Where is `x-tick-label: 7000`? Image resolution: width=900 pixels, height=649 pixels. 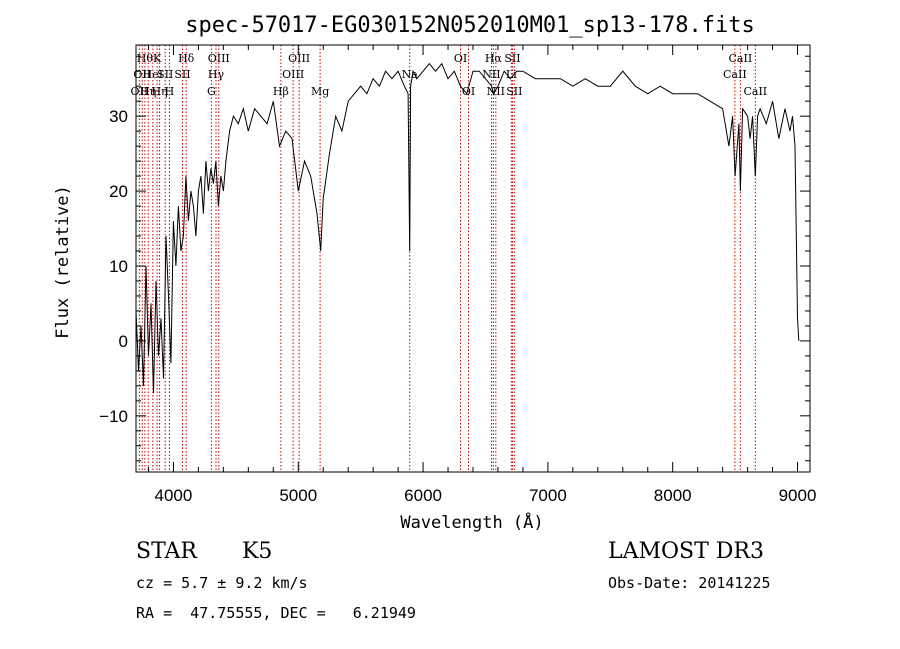
x-tick-label: 7000 is located at coordinates (548, 495).